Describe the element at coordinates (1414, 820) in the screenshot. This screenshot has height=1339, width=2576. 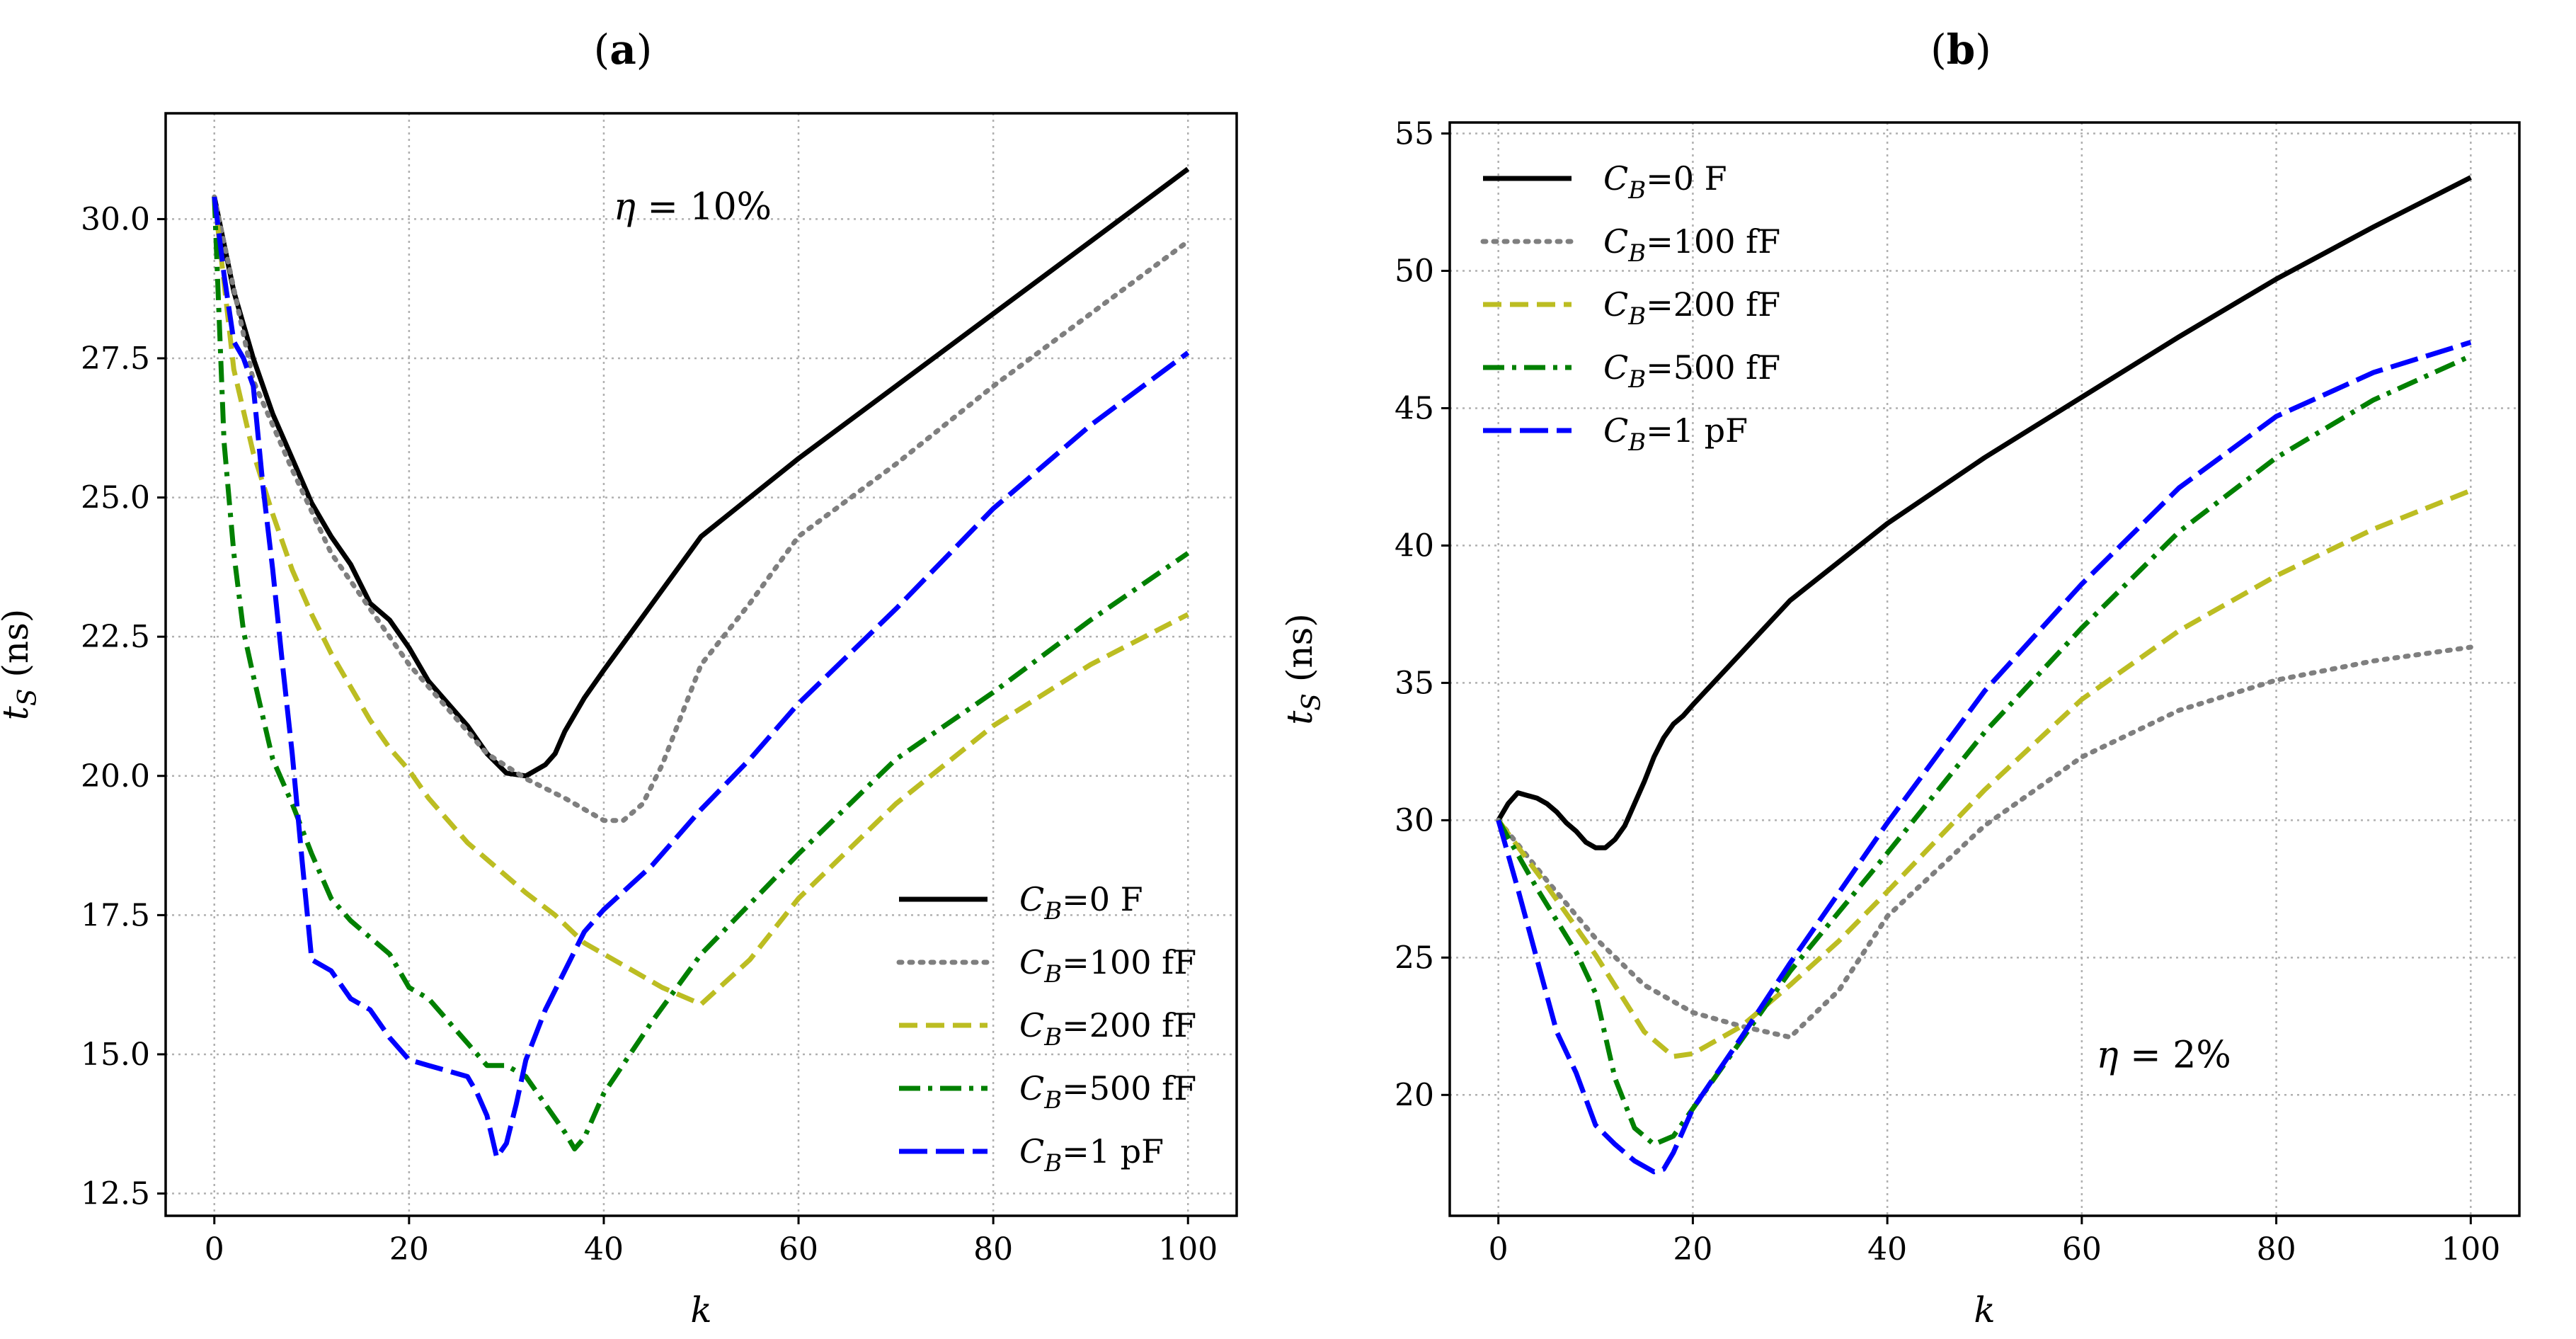
I see `y-tick-label: 30` at that location.